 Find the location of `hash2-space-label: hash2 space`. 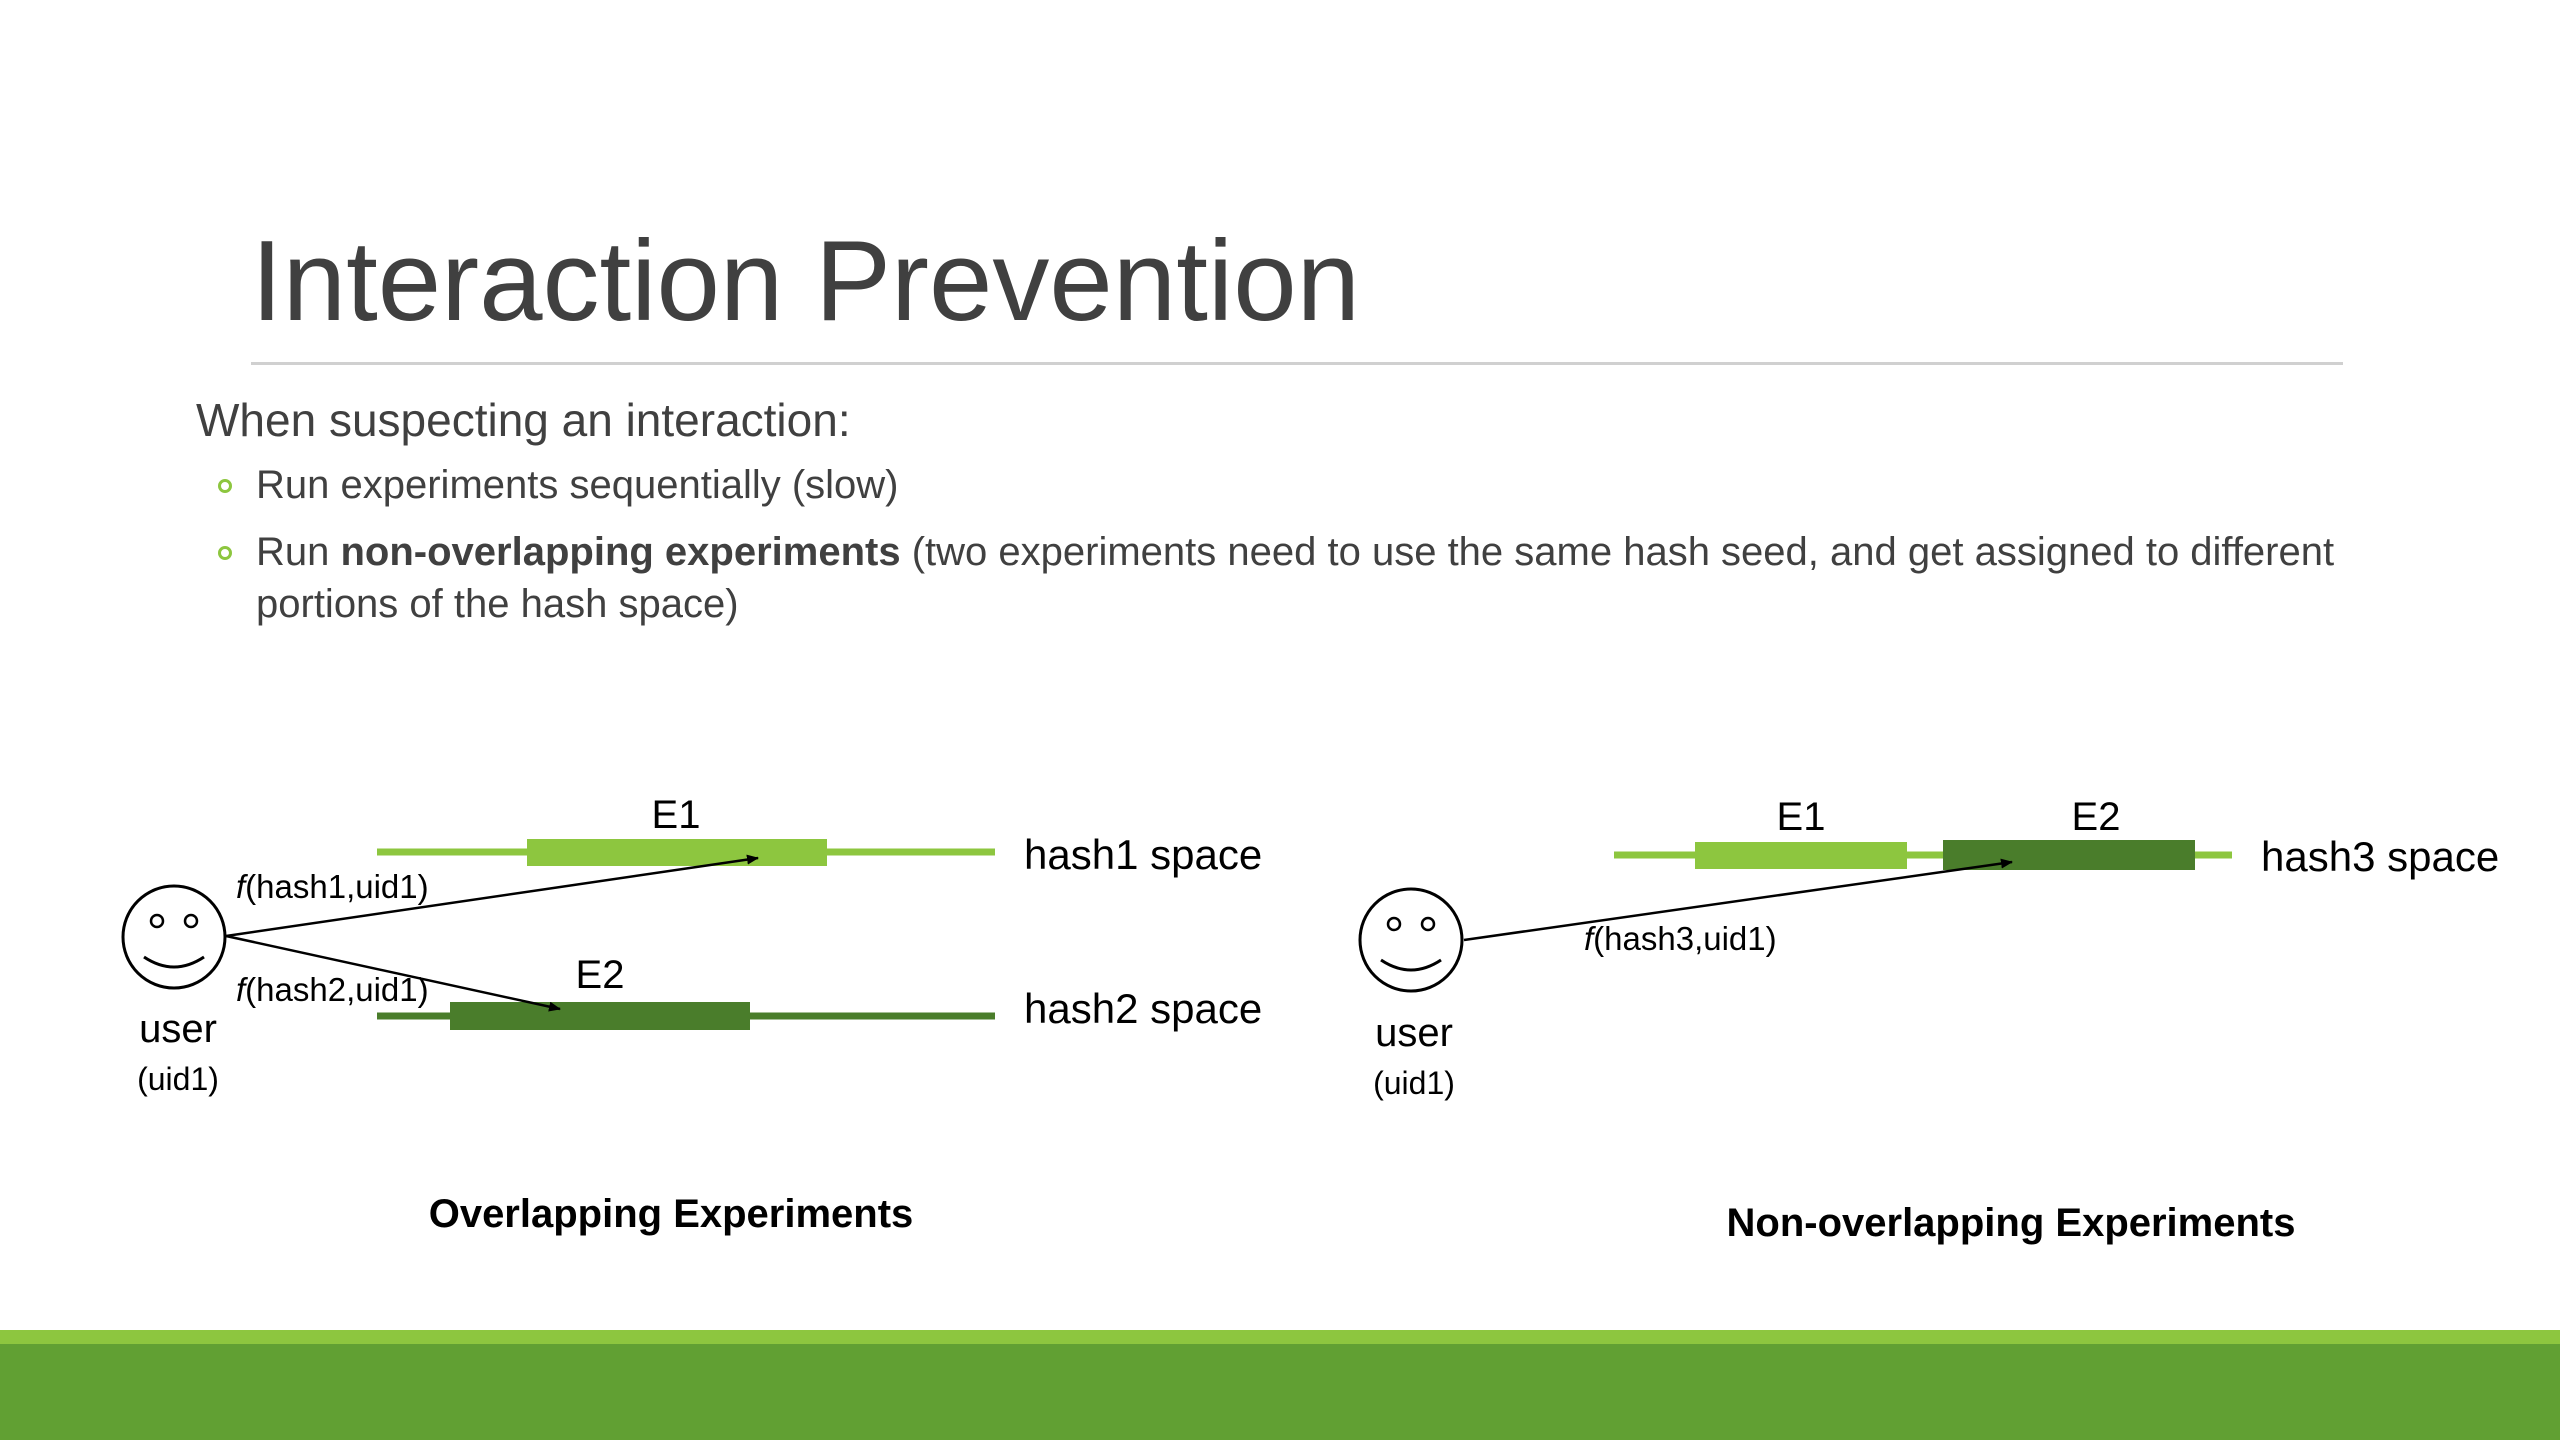

hash2-space-label: hash2 space is located at coordinates (1143, 1008).